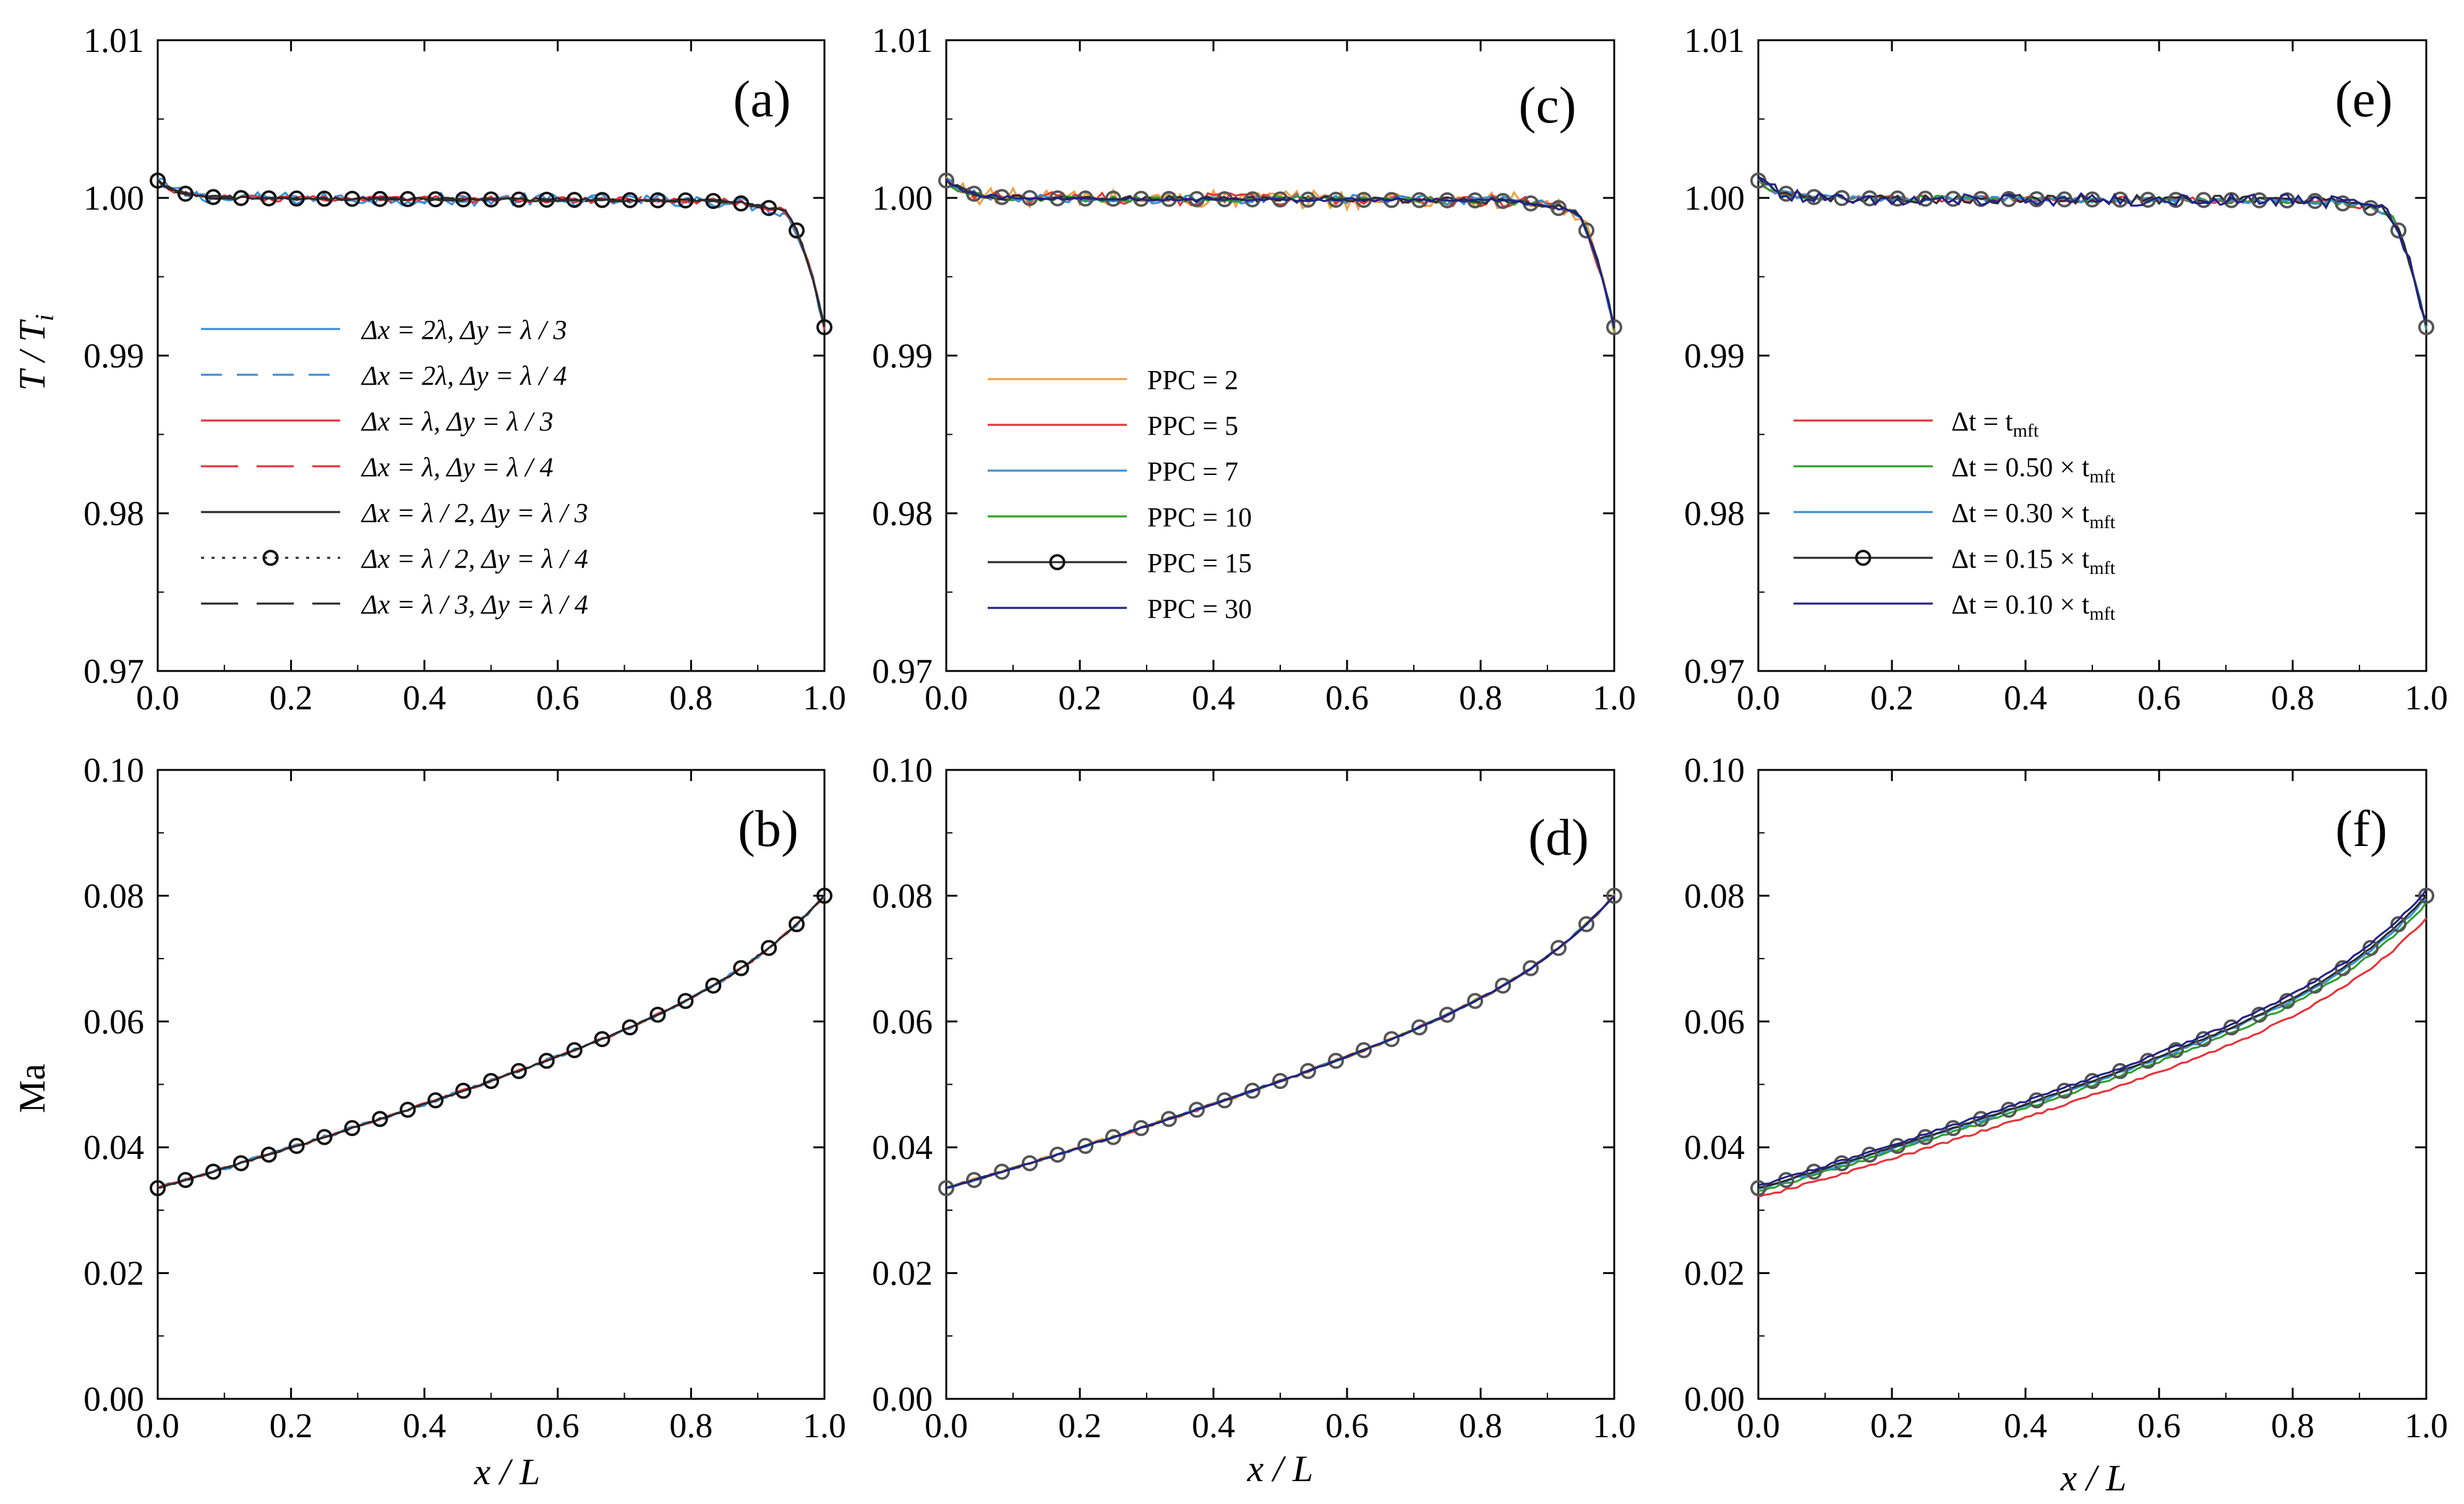 The image size is (2464, 1504). What do you see at coordinates (1995, 423) in the screenshot?
I see `legend-label: Δt = tmft` at bounding box center [1995, 423].